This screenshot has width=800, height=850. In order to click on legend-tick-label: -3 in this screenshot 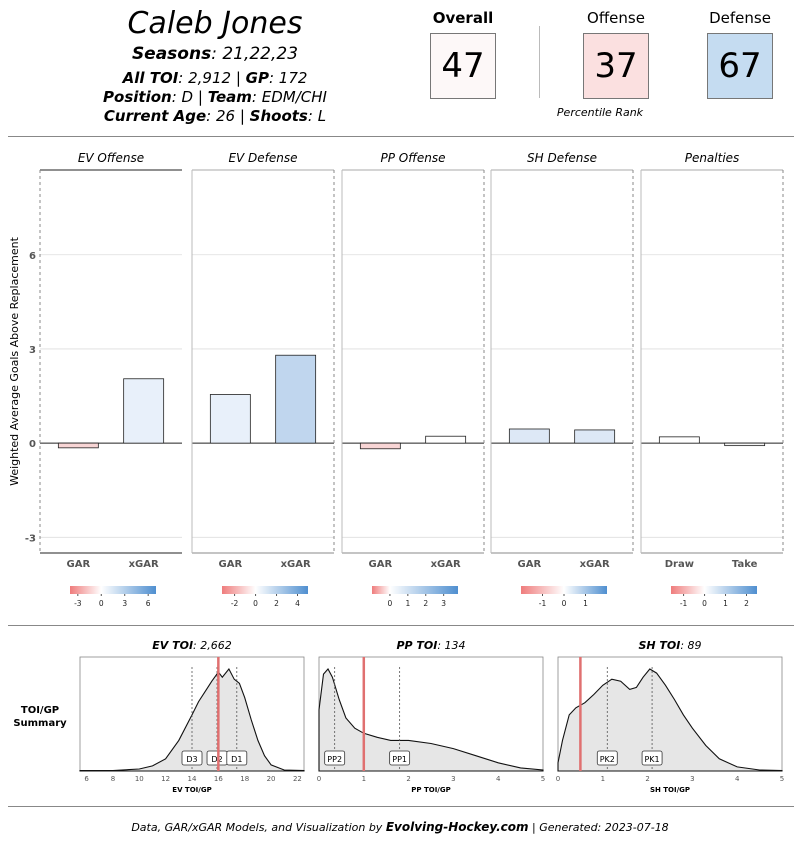, I will do `click(78, 603)`.